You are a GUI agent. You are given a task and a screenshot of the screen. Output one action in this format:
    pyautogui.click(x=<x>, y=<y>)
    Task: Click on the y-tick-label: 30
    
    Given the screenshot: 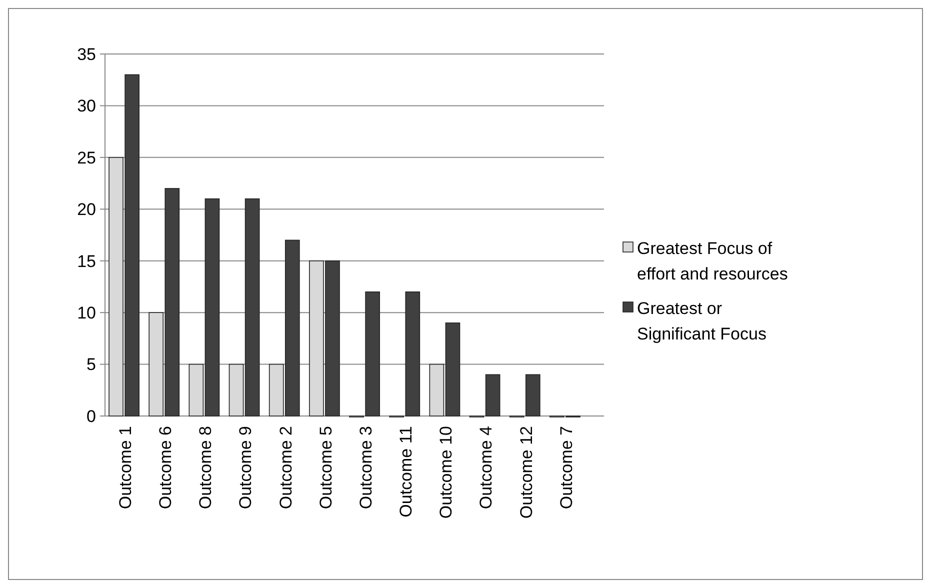 What is the action you would take?
    pyautogui.click(x=86, y=106)
    